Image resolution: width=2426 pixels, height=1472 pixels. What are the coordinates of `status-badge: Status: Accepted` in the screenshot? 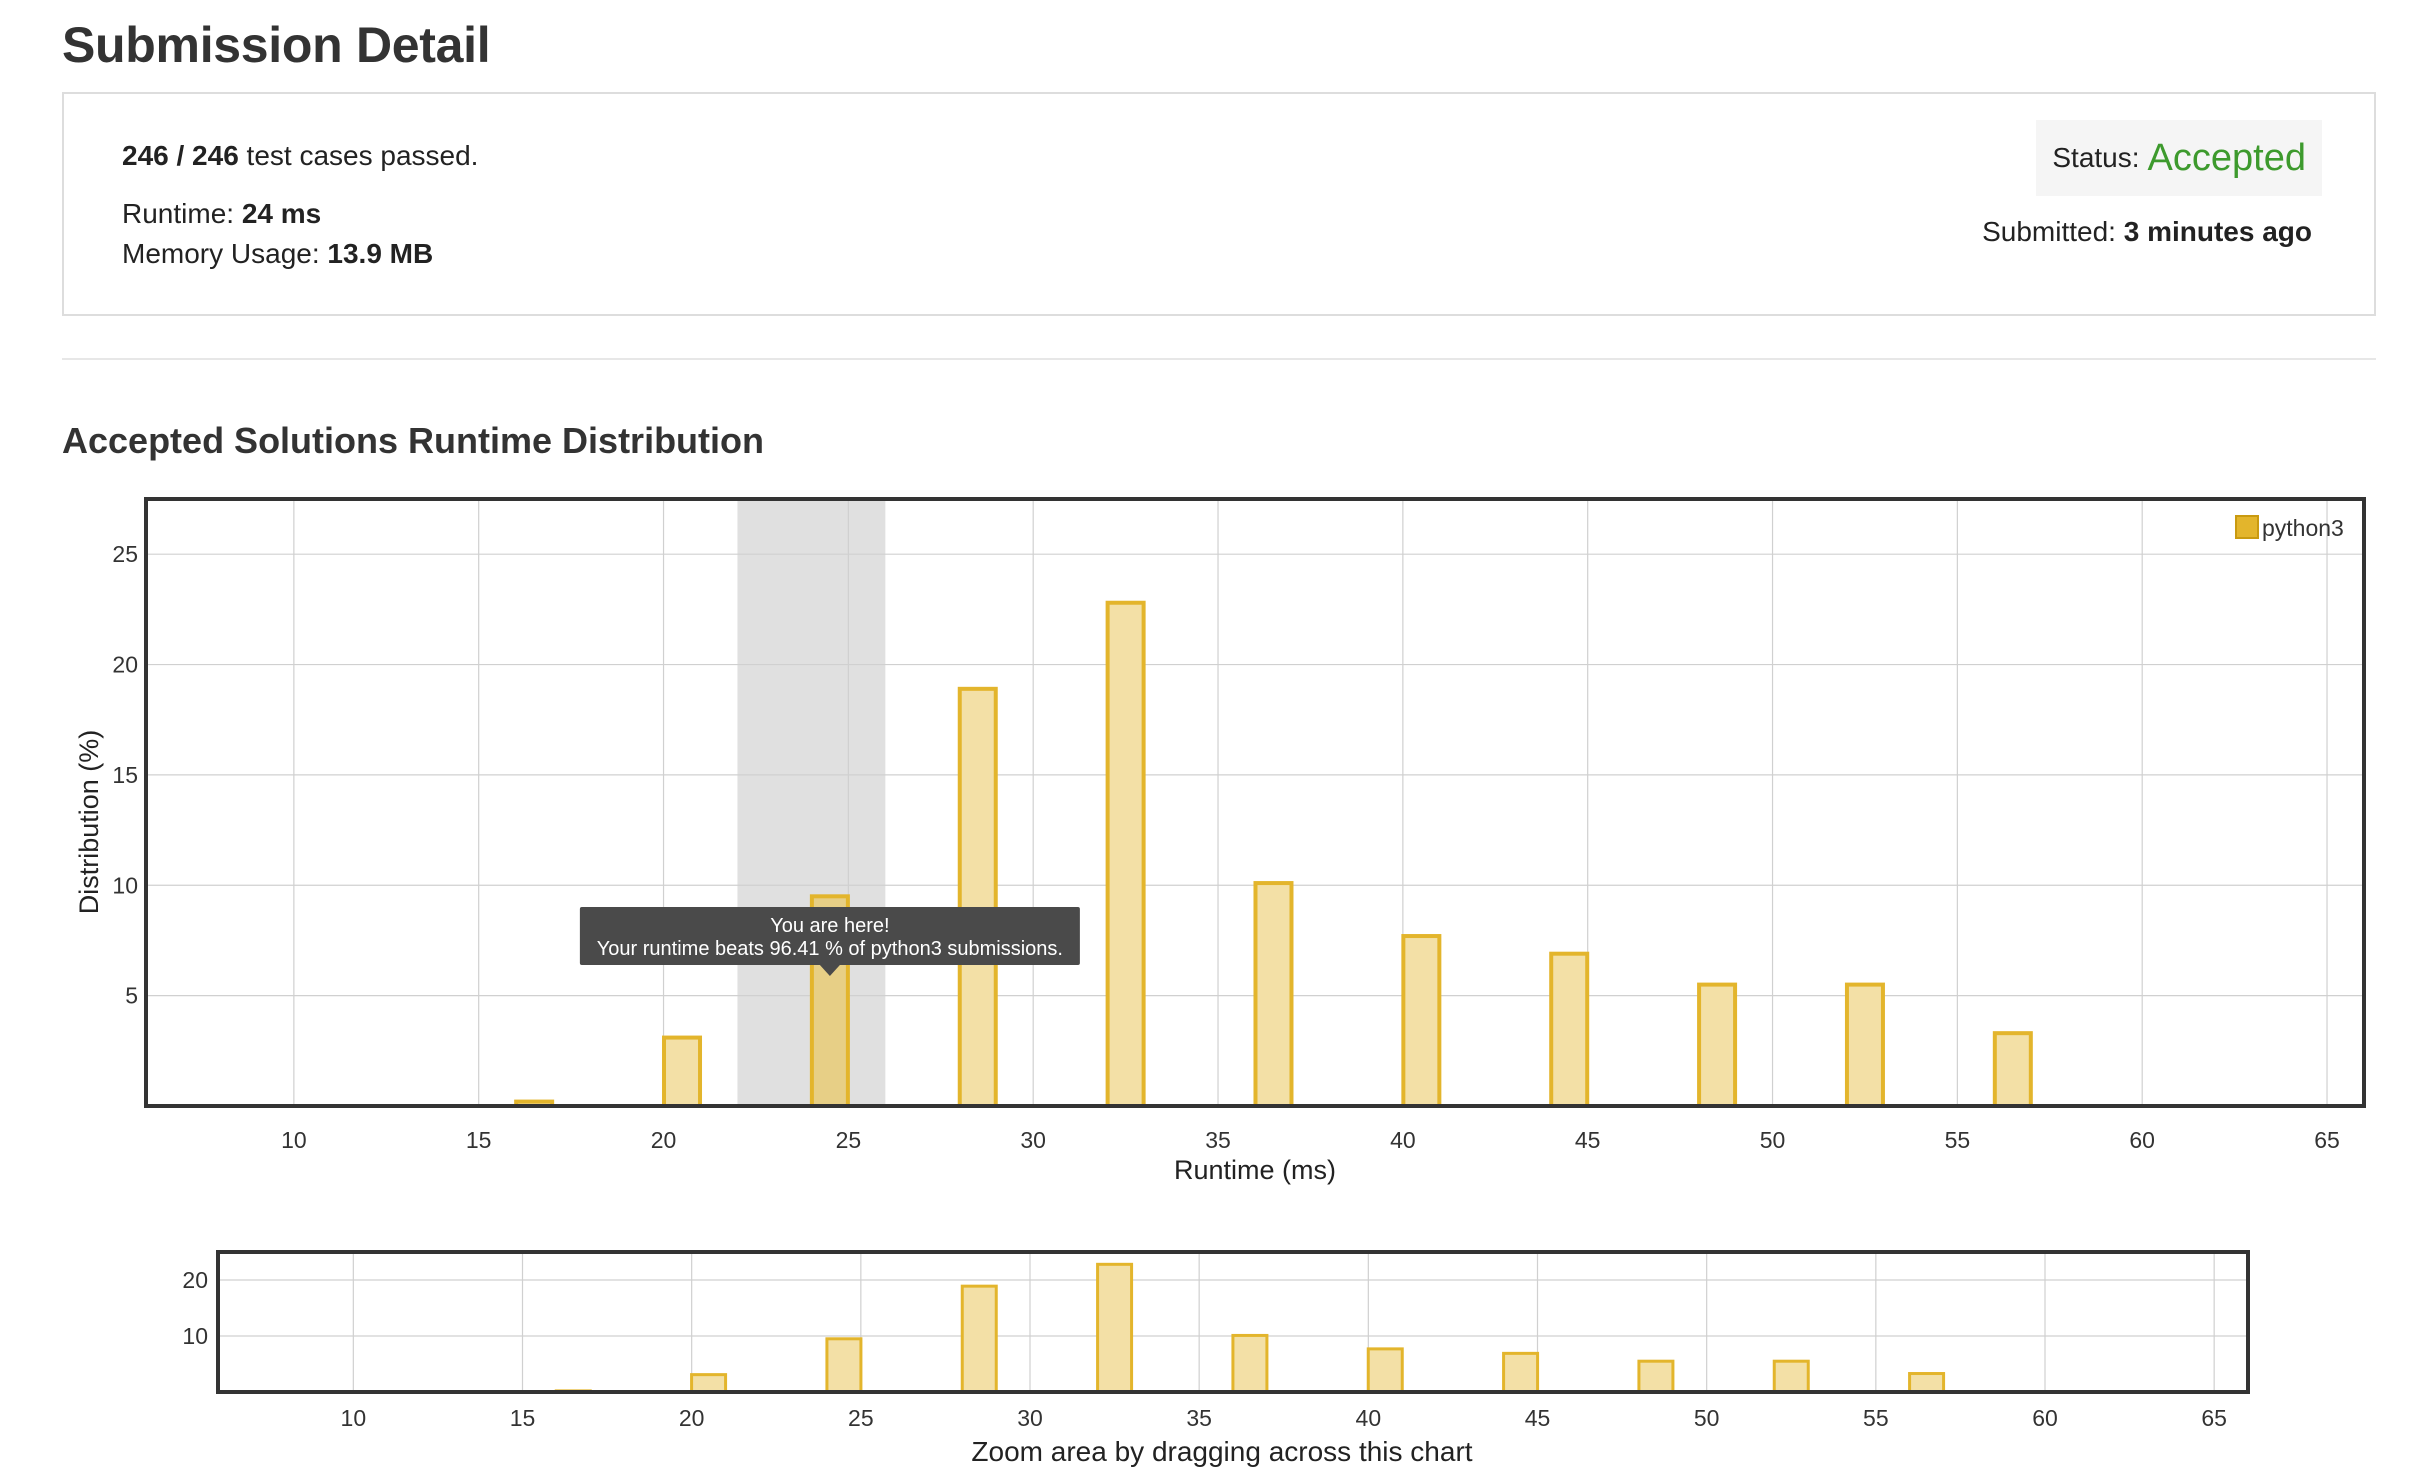 It's located at (2179, 158).